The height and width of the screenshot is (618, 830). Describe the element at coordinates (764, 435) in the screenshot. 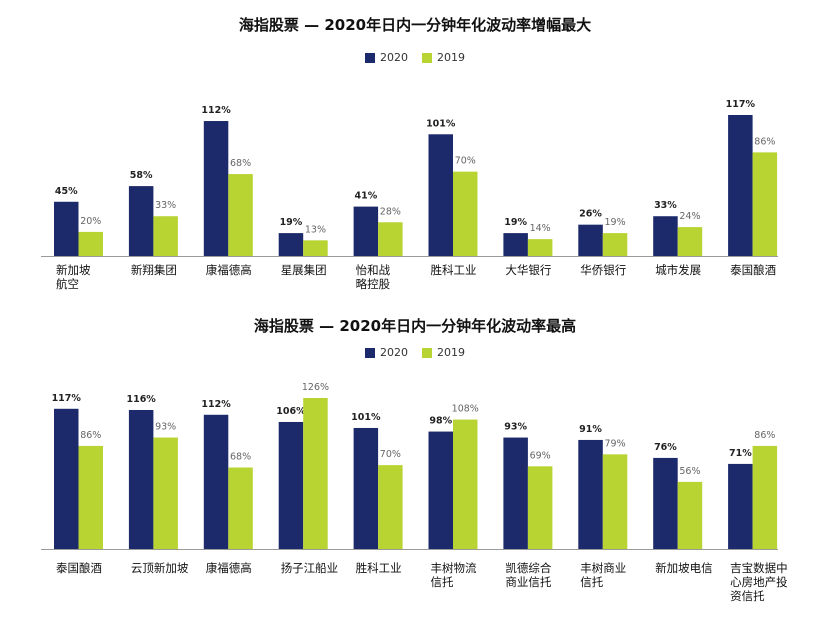

I see `c2-data-label-2019-9: 86%` at that location.